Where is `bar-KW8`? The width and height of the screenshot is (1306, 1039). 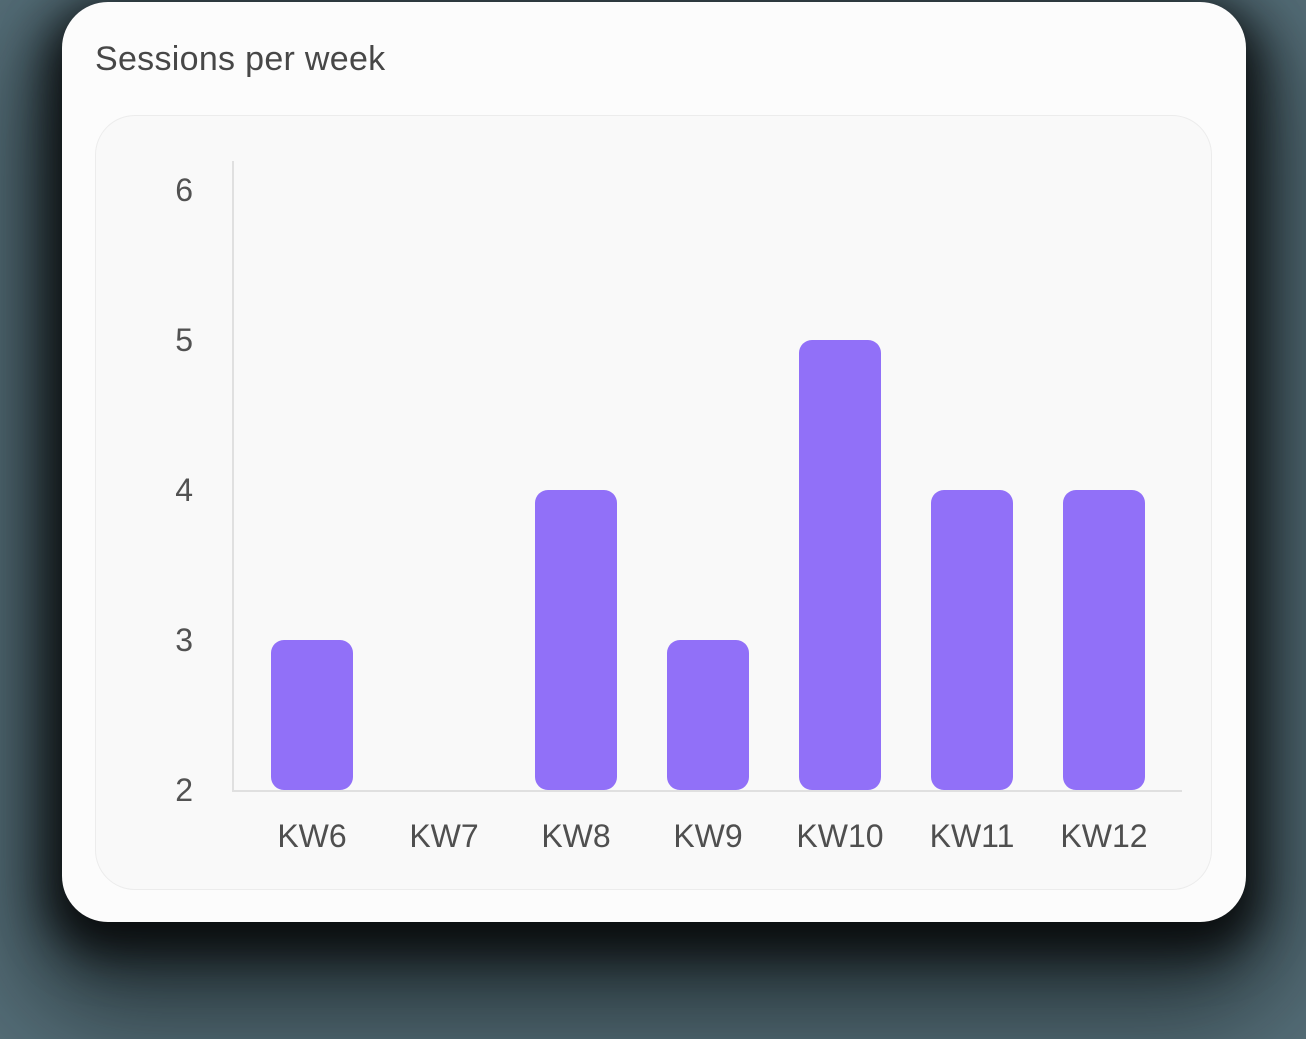 bar-KW8 is located at coordinates (576, 640).